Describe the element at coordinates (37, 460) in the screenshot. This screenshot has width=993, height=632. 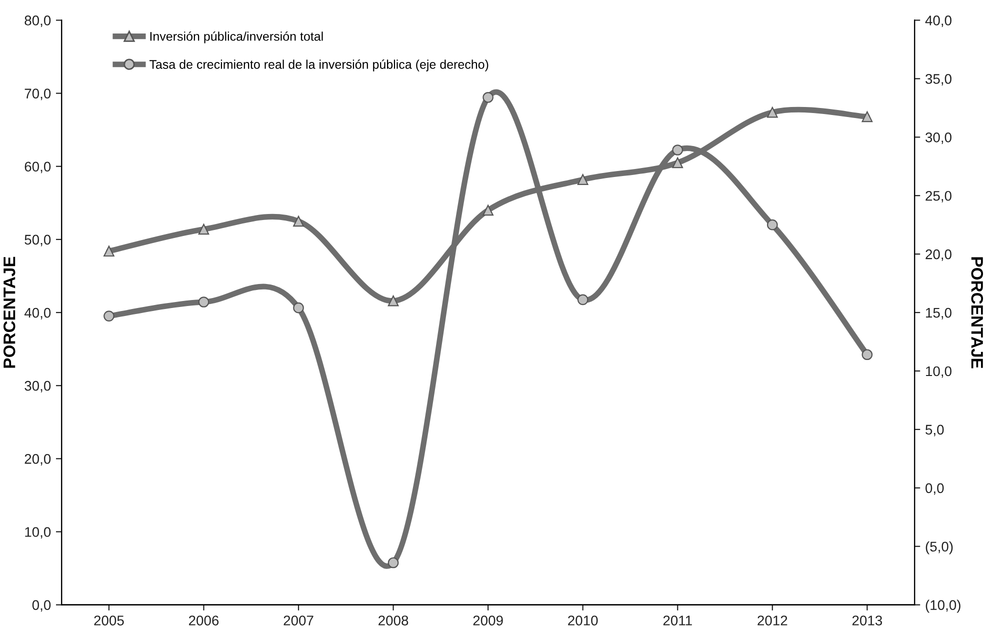
I see `y-tick-label: 20,0` at that location.